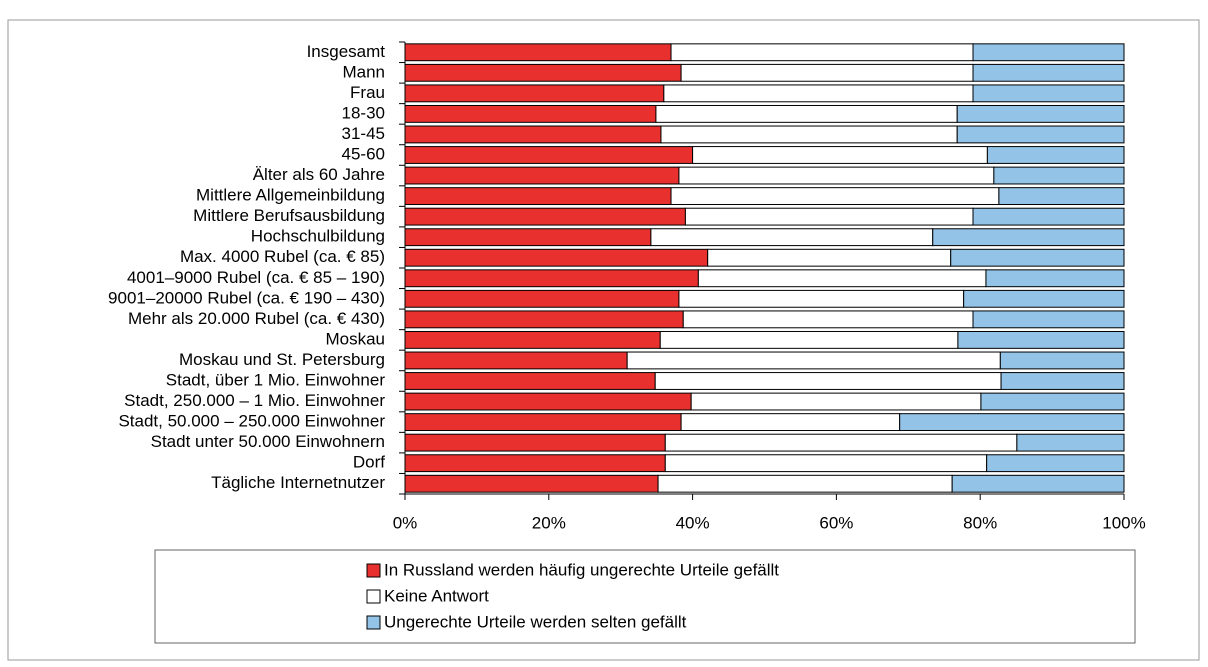 This screenshot has height=667, width=1208. What do you see at coordinates (318, 236) in the screenshot?
I see `y-tick-label: Hochschulbildung` at bounding box center [318, 236].